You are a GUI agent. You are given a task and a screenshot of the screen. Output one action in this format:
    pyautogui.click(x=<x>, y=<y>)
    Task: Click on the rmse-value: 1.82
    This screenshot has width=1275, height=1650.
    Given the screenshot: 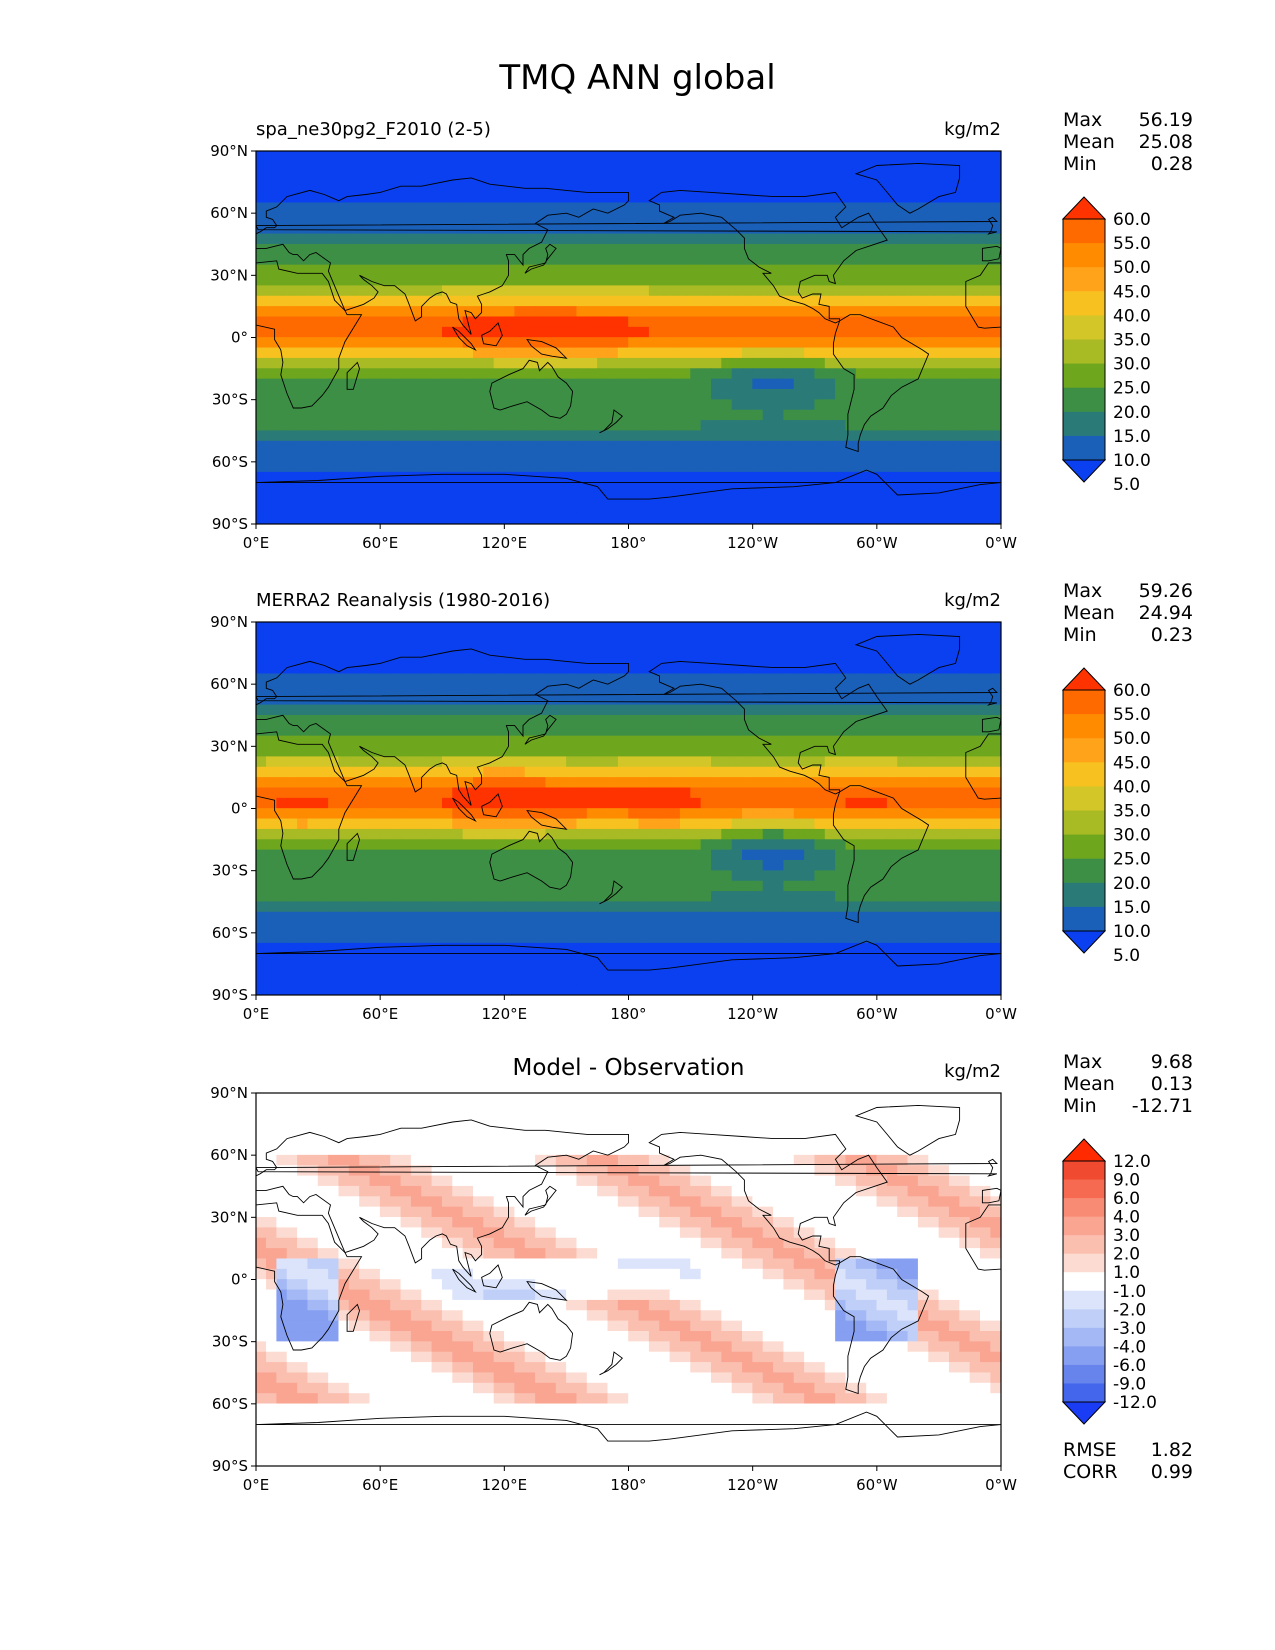 What is the action you would take?
    pyautogui.click(x=1171, y=1450)
    